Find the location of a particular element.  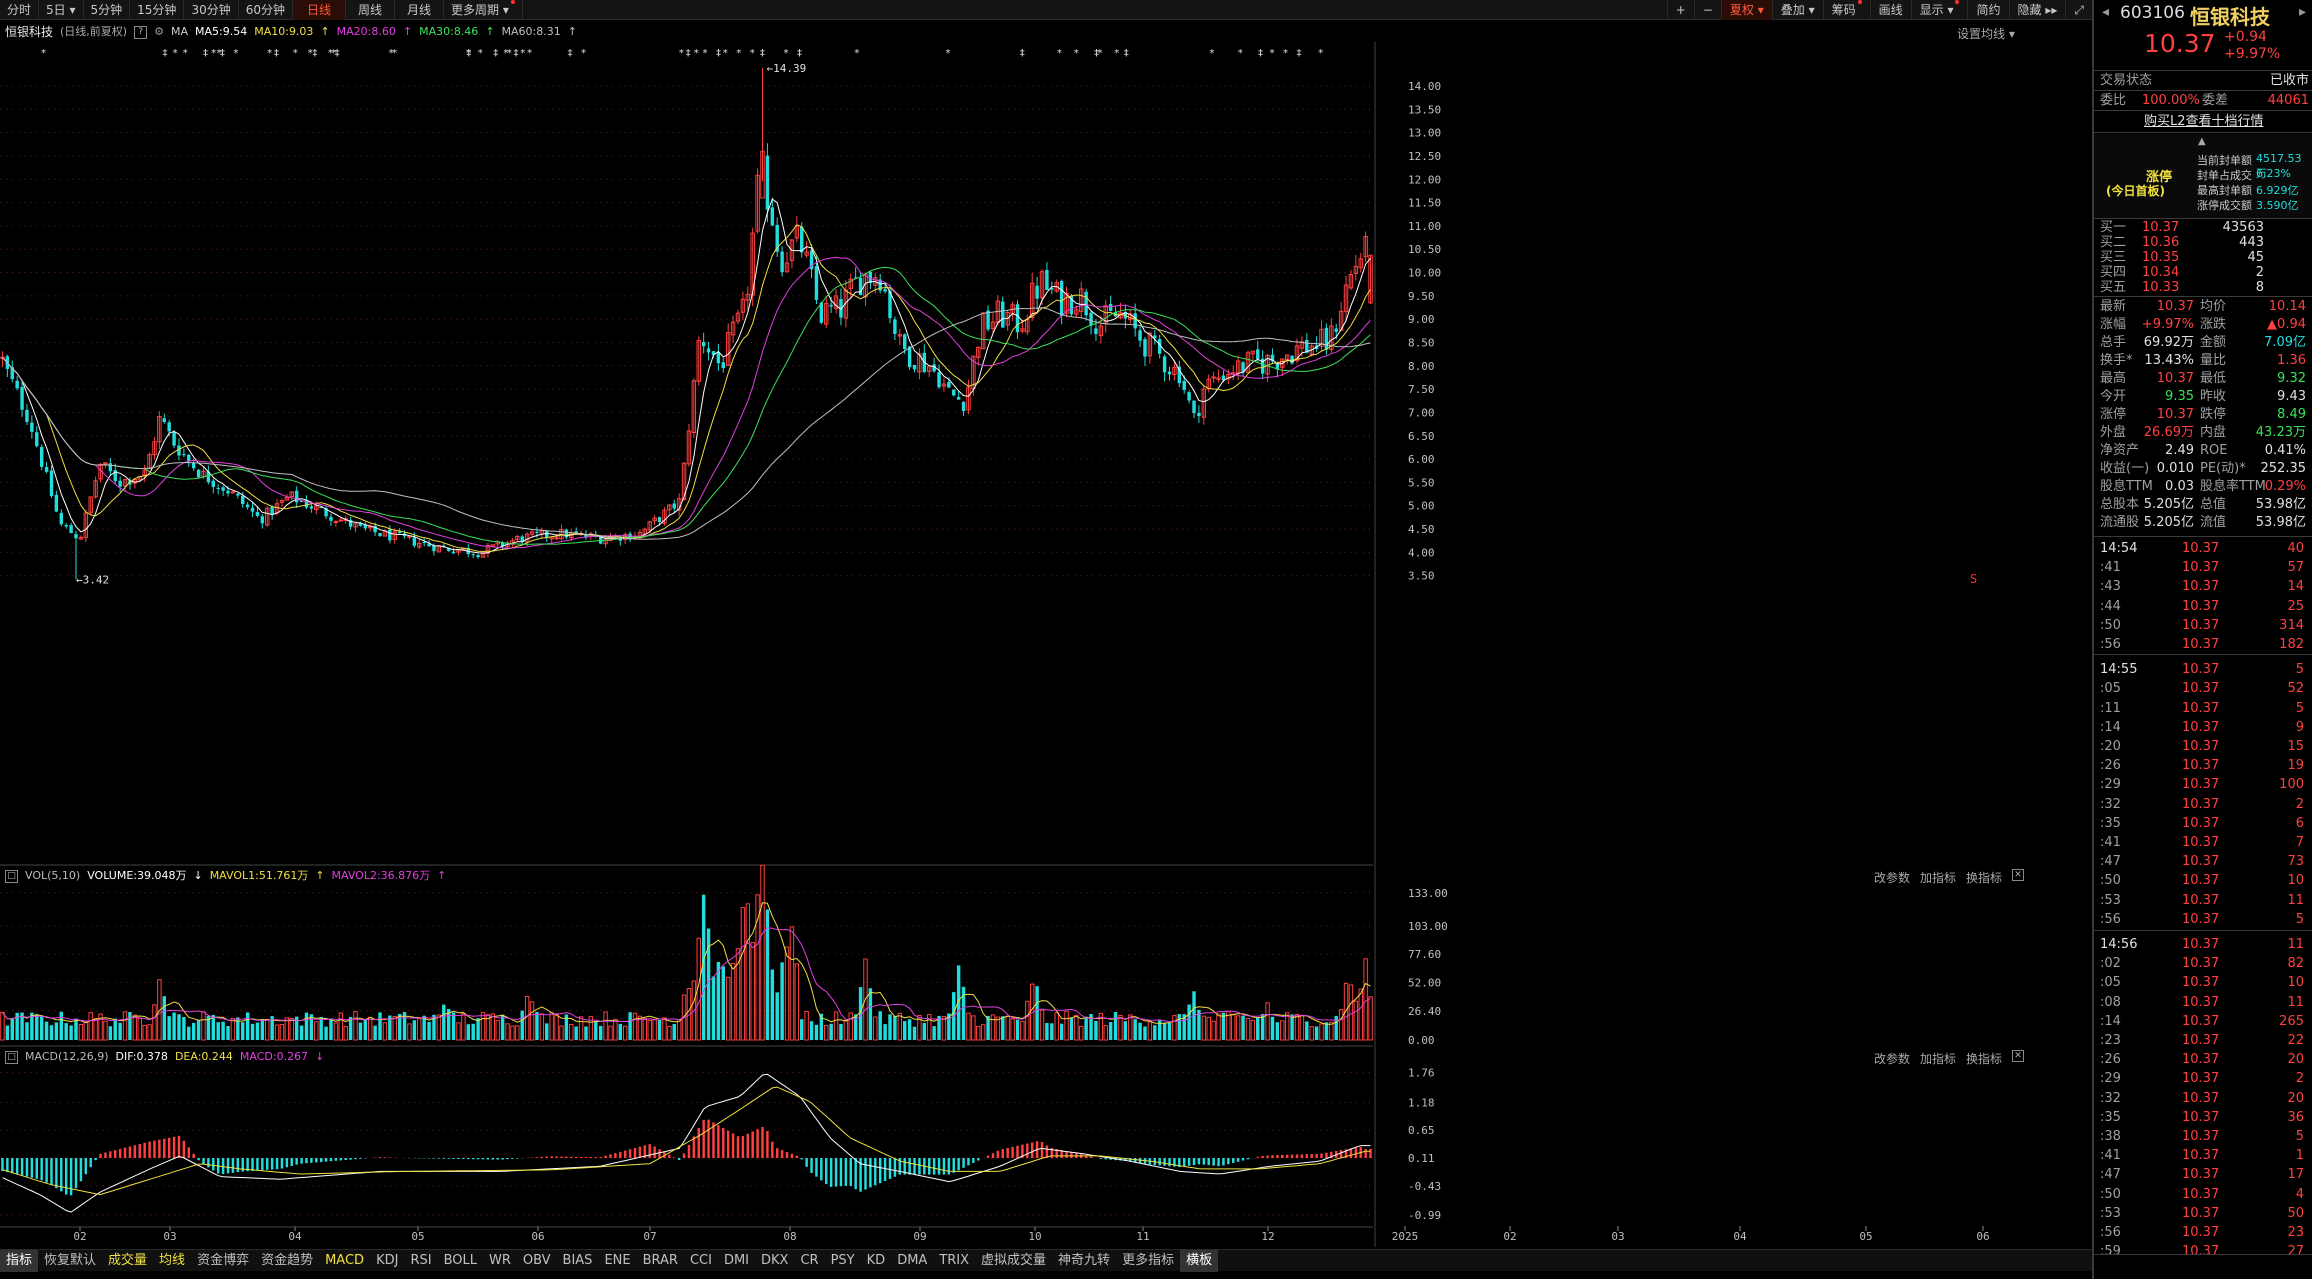

indicator-tab-21: DMA is located at coordinates (912, 1260).